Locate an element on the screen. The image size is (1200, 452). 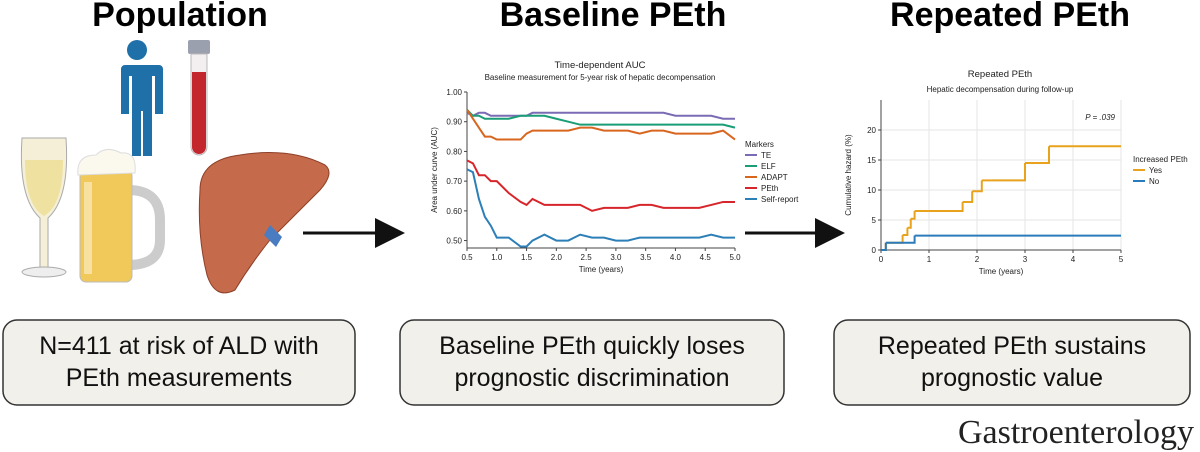
legend-title: Increased PEth is located at coordinates (1160, 159).